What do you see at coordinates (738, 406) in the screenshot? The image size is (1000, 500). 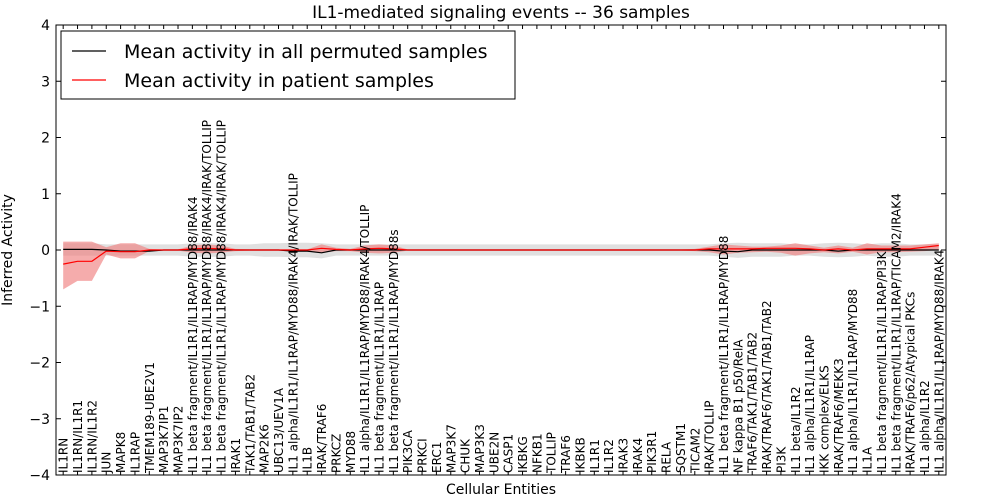 I see `x-tick-label: NF kappa B1 p50/RelA` at bounding box center [738, 406].